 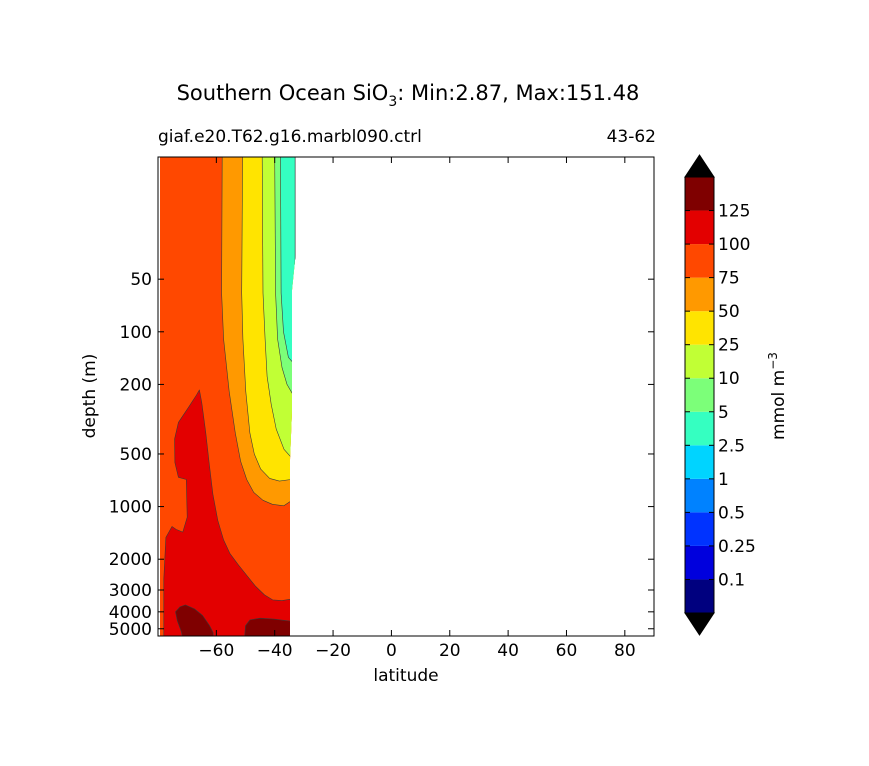 I want to click on y-tick-label: 200, so click(x=136, y=385).